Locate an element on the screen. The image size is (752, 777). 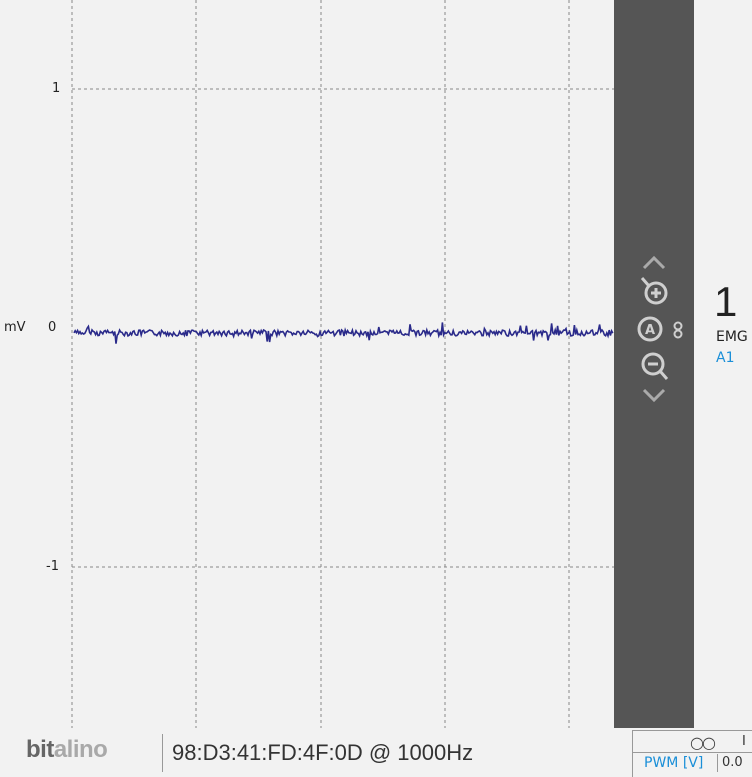
pwm-panel is located at coordinates (692, 753).